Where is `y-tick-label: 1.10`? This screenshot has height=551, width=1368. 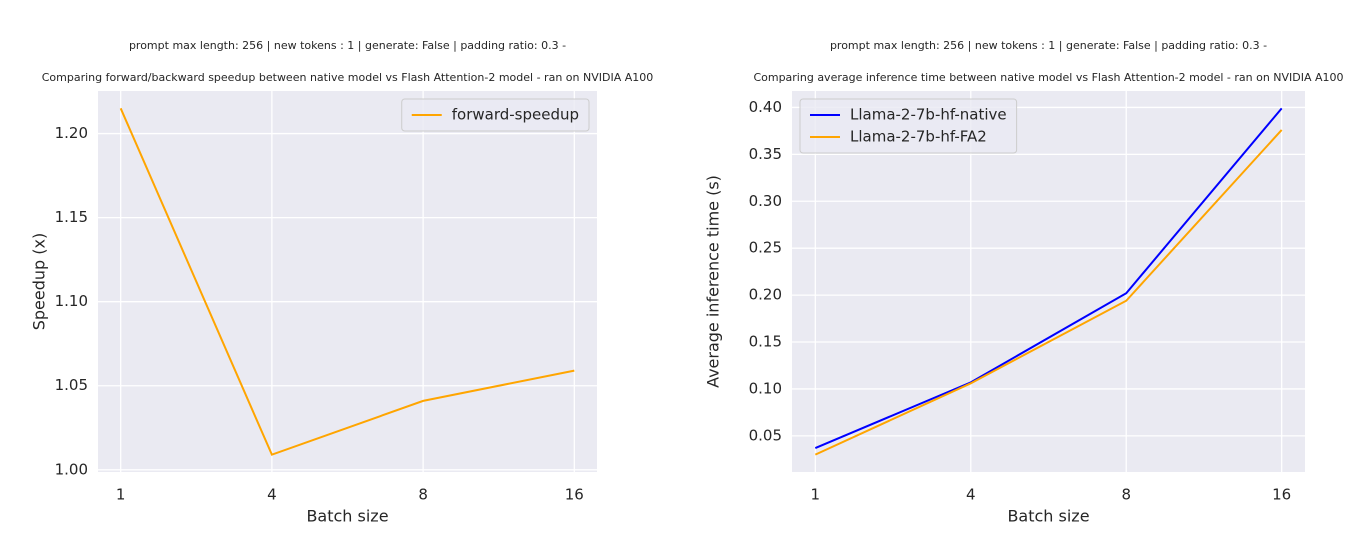 y-tick-label: 1.10 is located at coordinates (71, 301).